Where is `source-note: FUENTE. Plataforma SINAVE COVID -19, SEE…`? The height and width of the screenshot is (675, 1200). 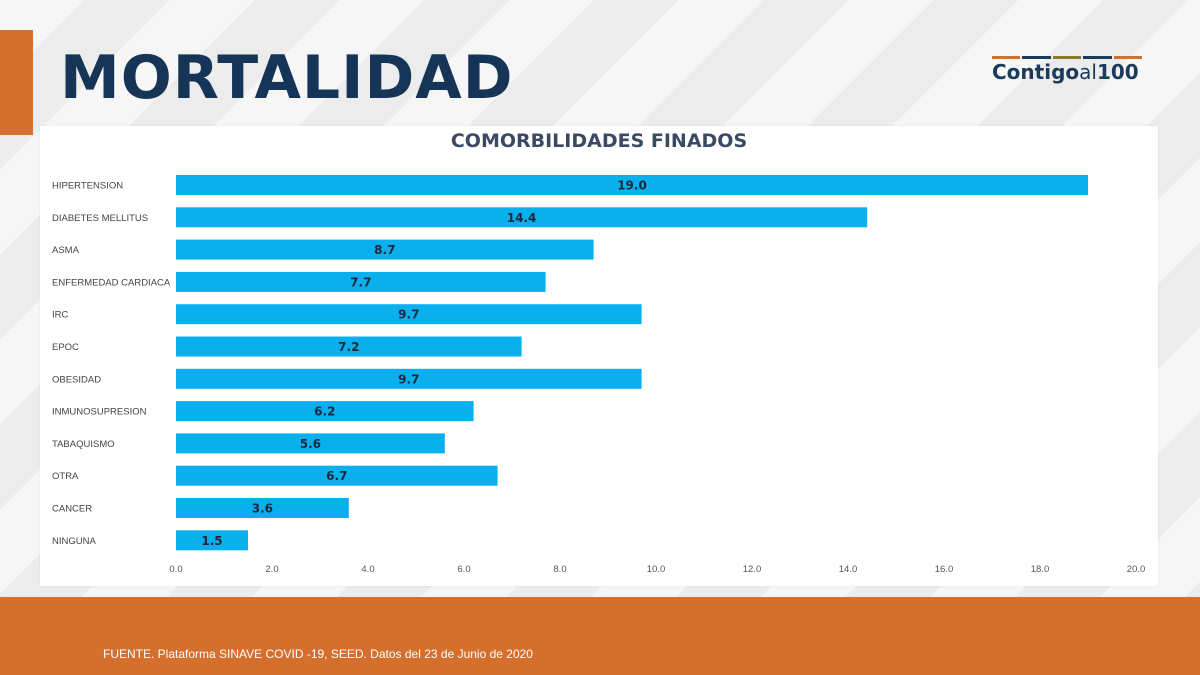
source-note: FUENTE. Plataforma SINAVE COVID -19, SEE… is located at coordinates (318, 654).